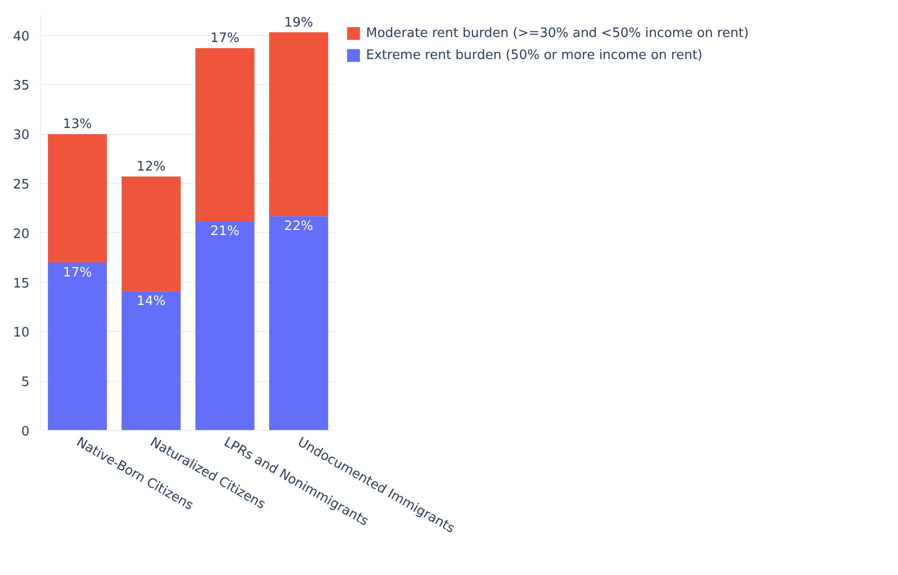  Describe the element at coordinates (21, 136) in the screenshot. I see `y-tick-label: 30` at that location.